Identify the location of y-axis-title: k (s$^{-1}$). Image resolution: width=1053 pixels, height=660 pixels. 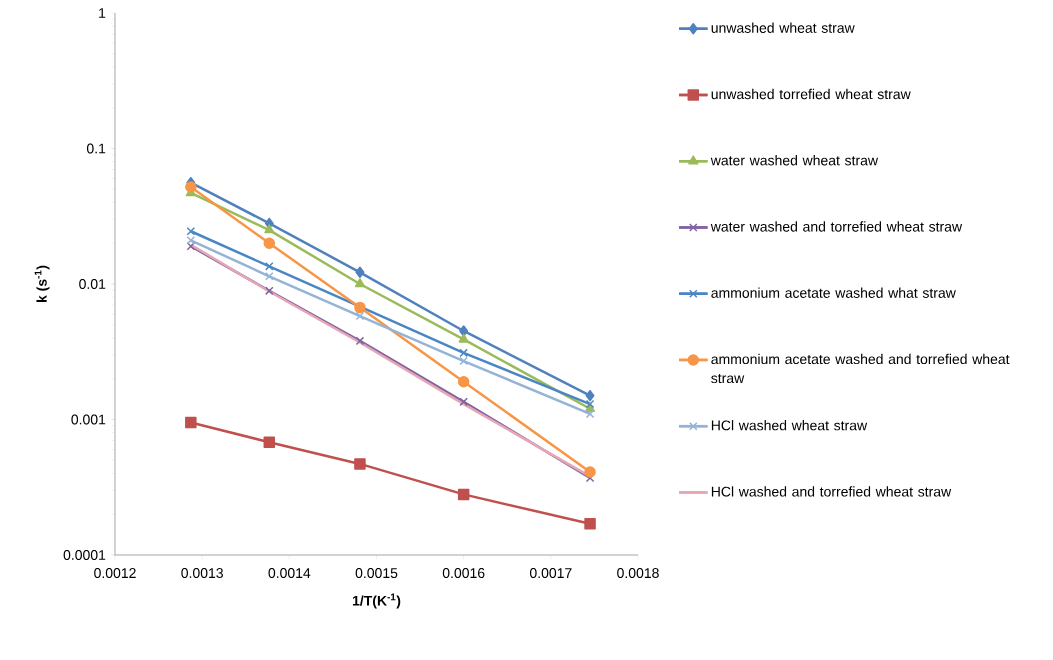
(42, 284).